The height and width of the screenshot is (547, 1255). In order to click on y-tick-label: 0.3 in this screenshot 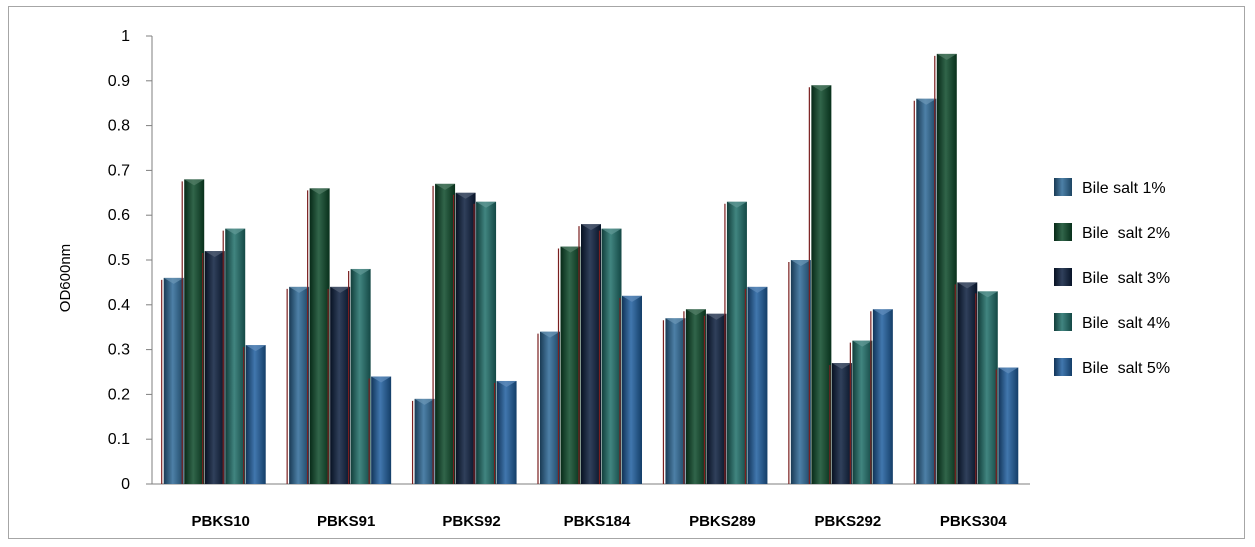, I will do `click(119, 350)`.